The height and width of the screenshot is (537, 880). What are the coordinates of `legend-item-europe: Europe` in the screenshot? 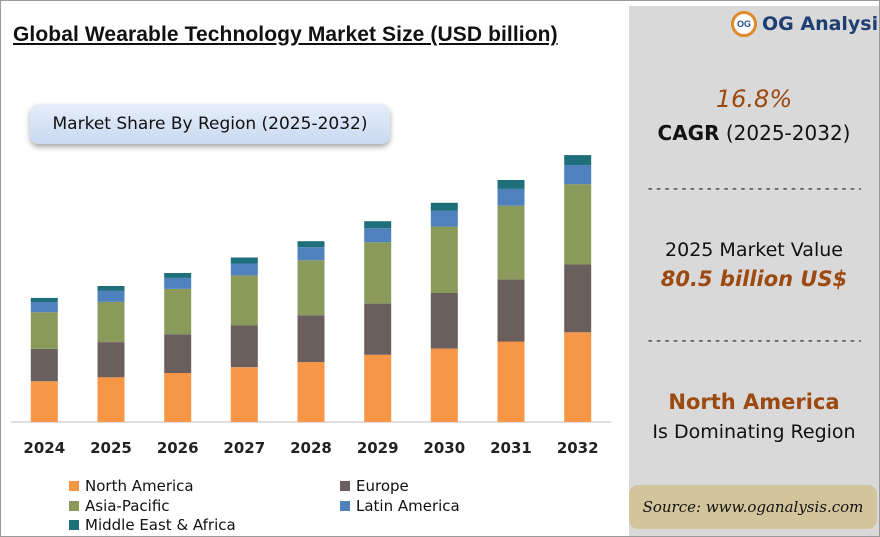 It's located at (374, 486).